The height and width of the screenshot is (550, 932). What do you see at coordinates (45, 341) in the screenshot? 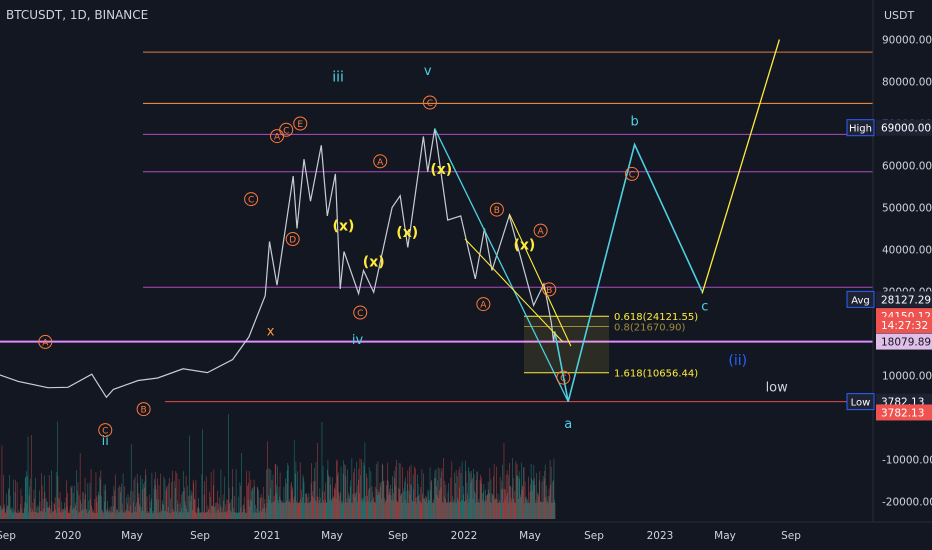
I see `circled-wave-label: A` at bounding box center [45, 341].